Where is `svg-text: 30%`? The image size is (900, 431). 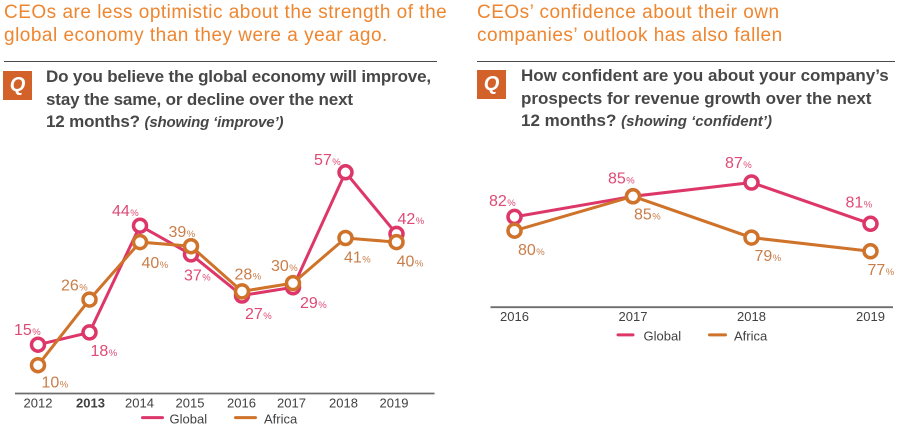
svg-text: 30% is located at coordinates (284, 266).